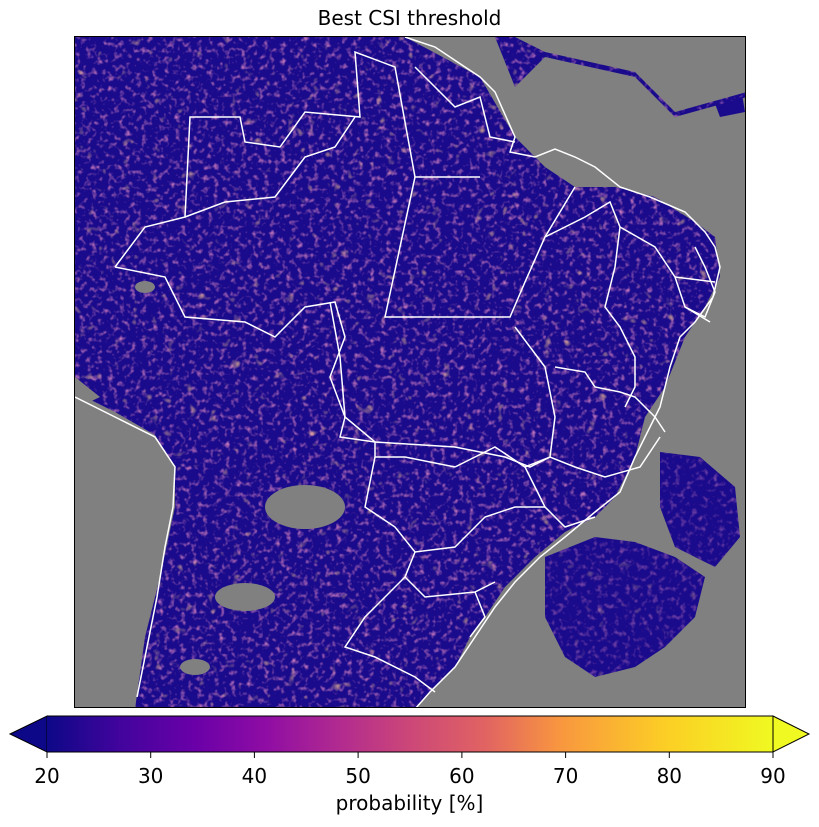 The height and width of the screenshot is (827, 819). Describe the element at coordinates (409, 18) in the screenshot. I see `chart-title: Best CSI threshold` at that location.